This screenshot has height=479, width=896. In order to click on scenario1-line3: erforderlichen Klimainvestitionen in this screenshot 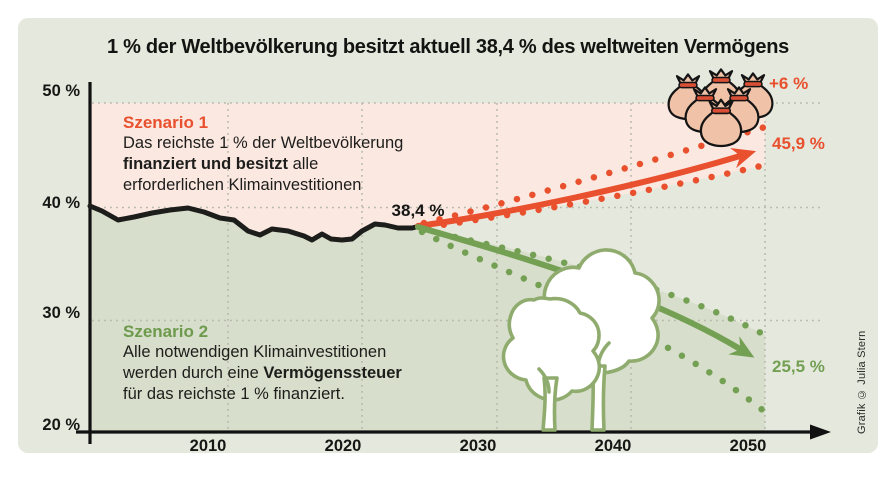, I will do `click(242, 185)`.